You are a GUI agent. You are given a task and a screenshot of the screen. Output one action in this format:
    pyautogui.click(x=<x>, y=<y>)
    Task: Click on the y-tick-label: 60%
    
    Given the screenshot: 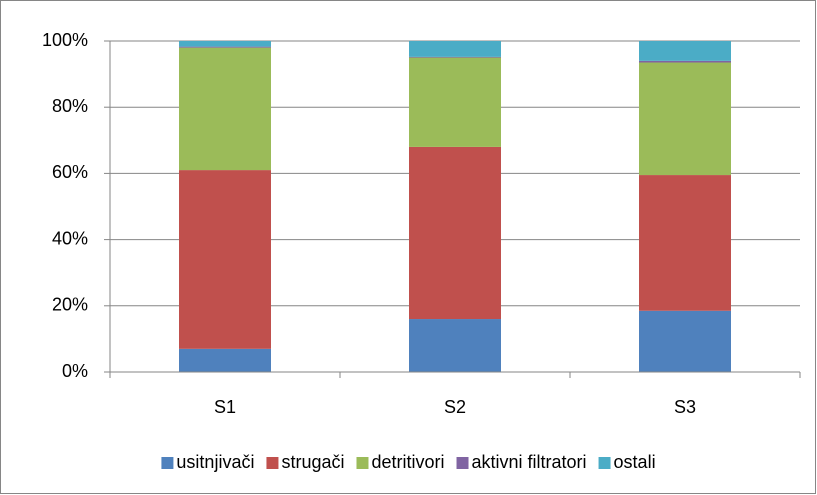 What is the action you would take?
    pyautogui.click(x=70, y=172)
    